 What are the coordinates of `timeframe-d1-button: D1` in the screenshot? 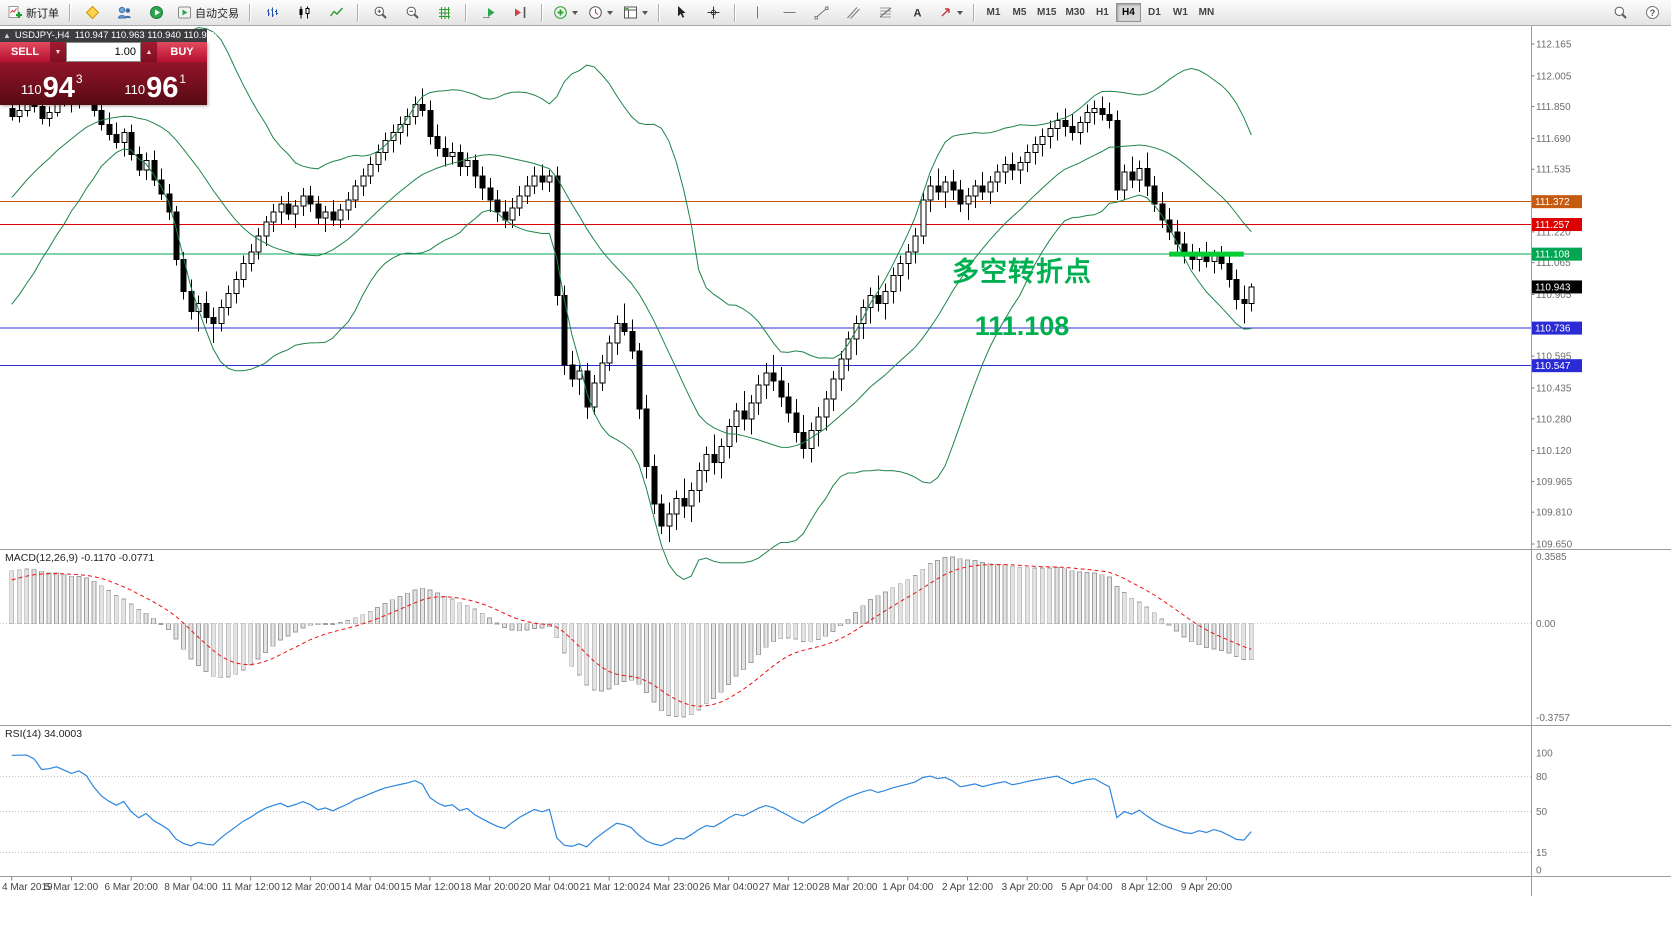 It's located at (1154, 12).